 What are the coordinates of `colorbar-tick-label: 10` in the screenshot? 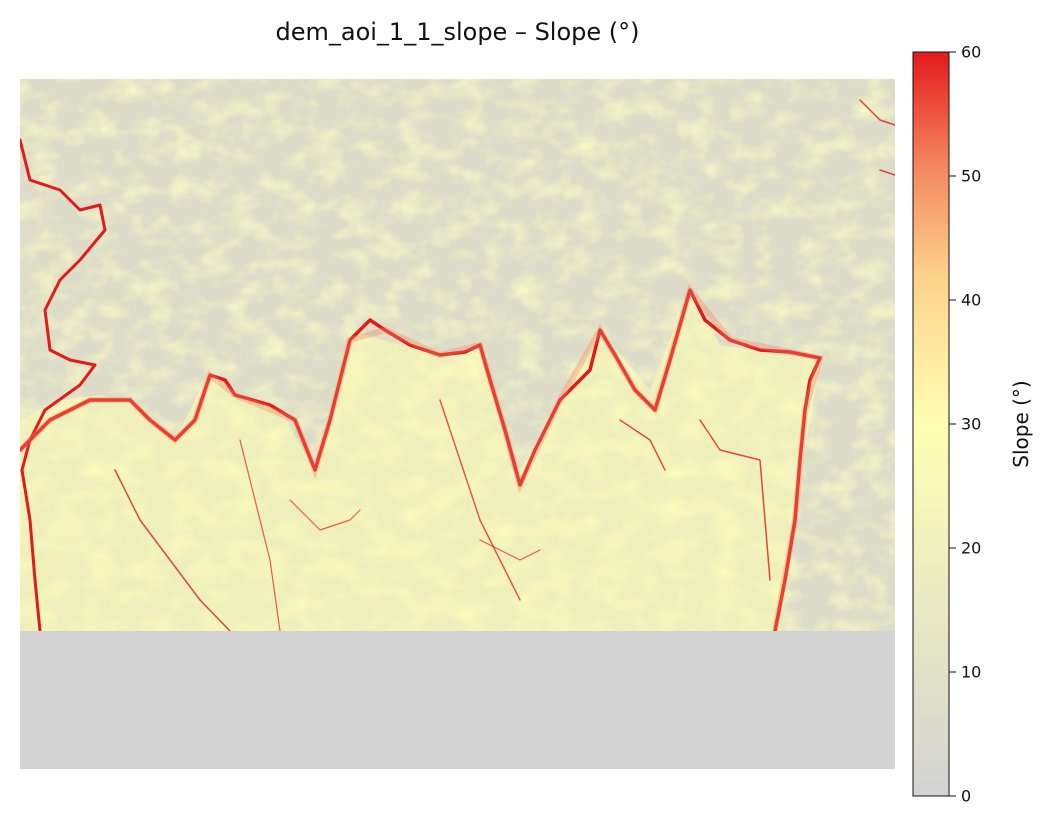 It's located at (971, 672).